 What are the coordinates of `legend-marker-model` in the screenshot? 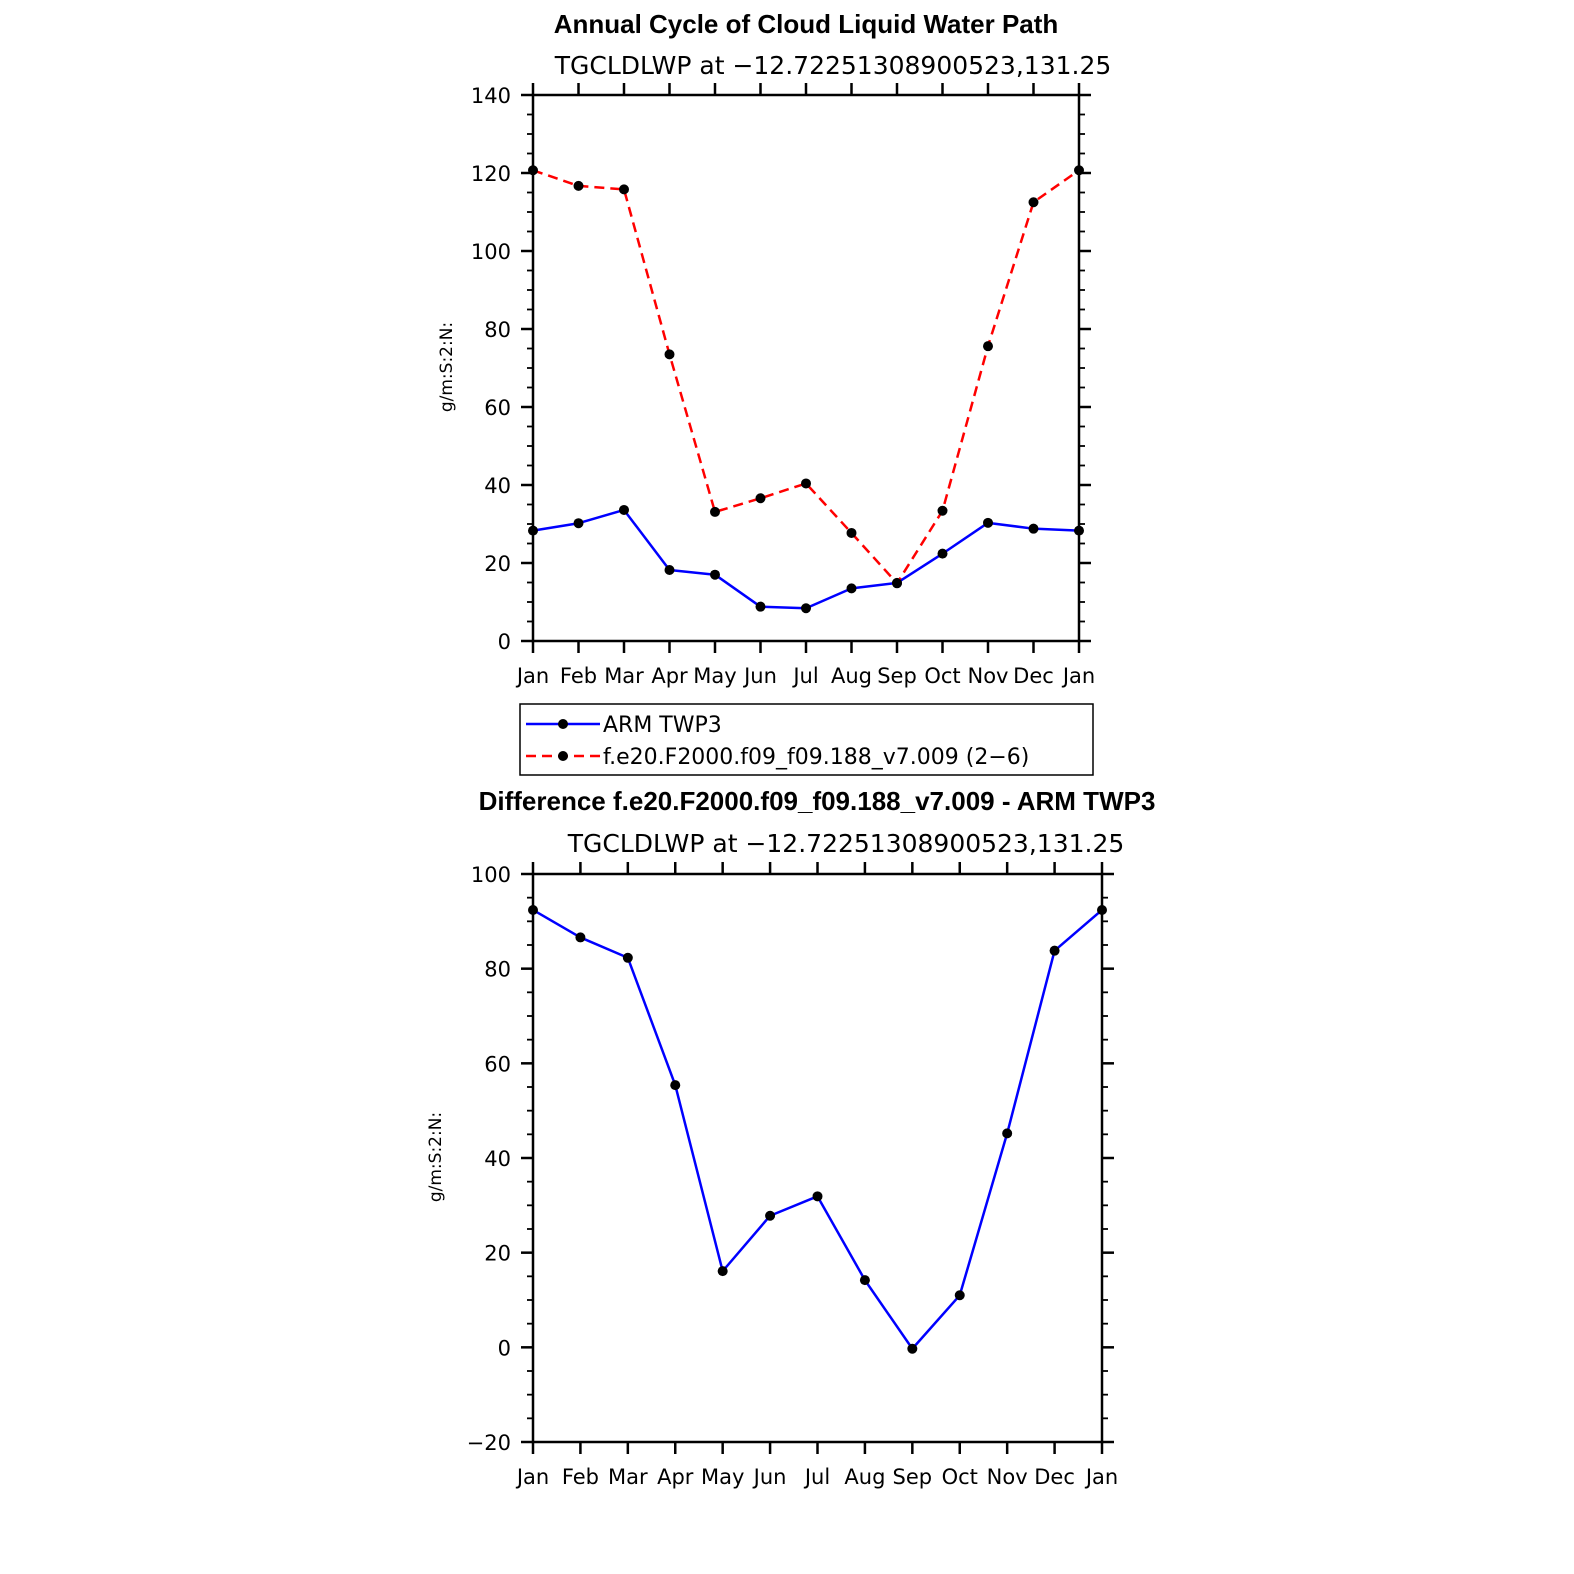 It's located at (563, 756).